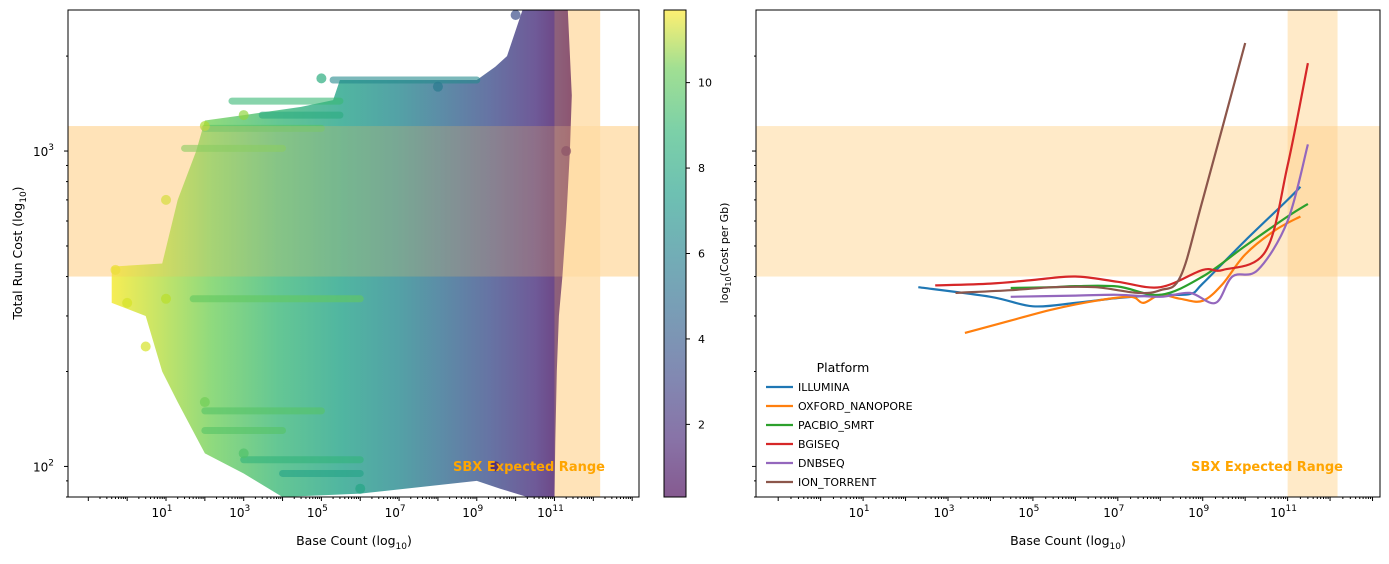  I want to click on legend-title: Platform, so click(843, 367).